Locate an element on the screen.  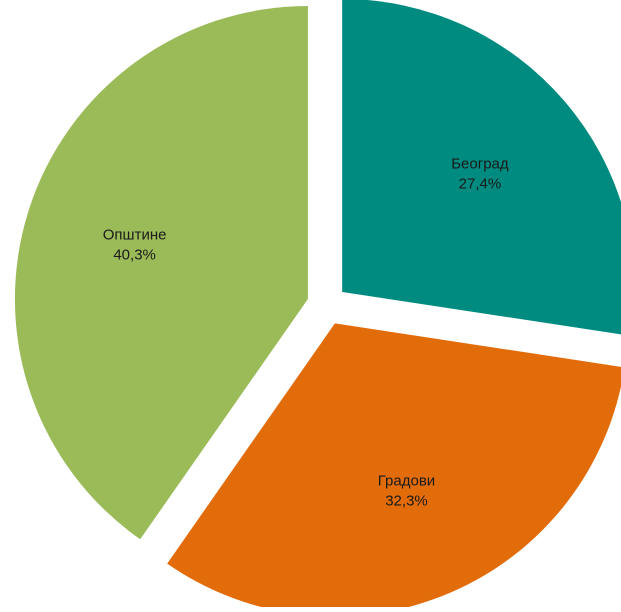
slice-label: Градови is located at coordinates (406, 480).